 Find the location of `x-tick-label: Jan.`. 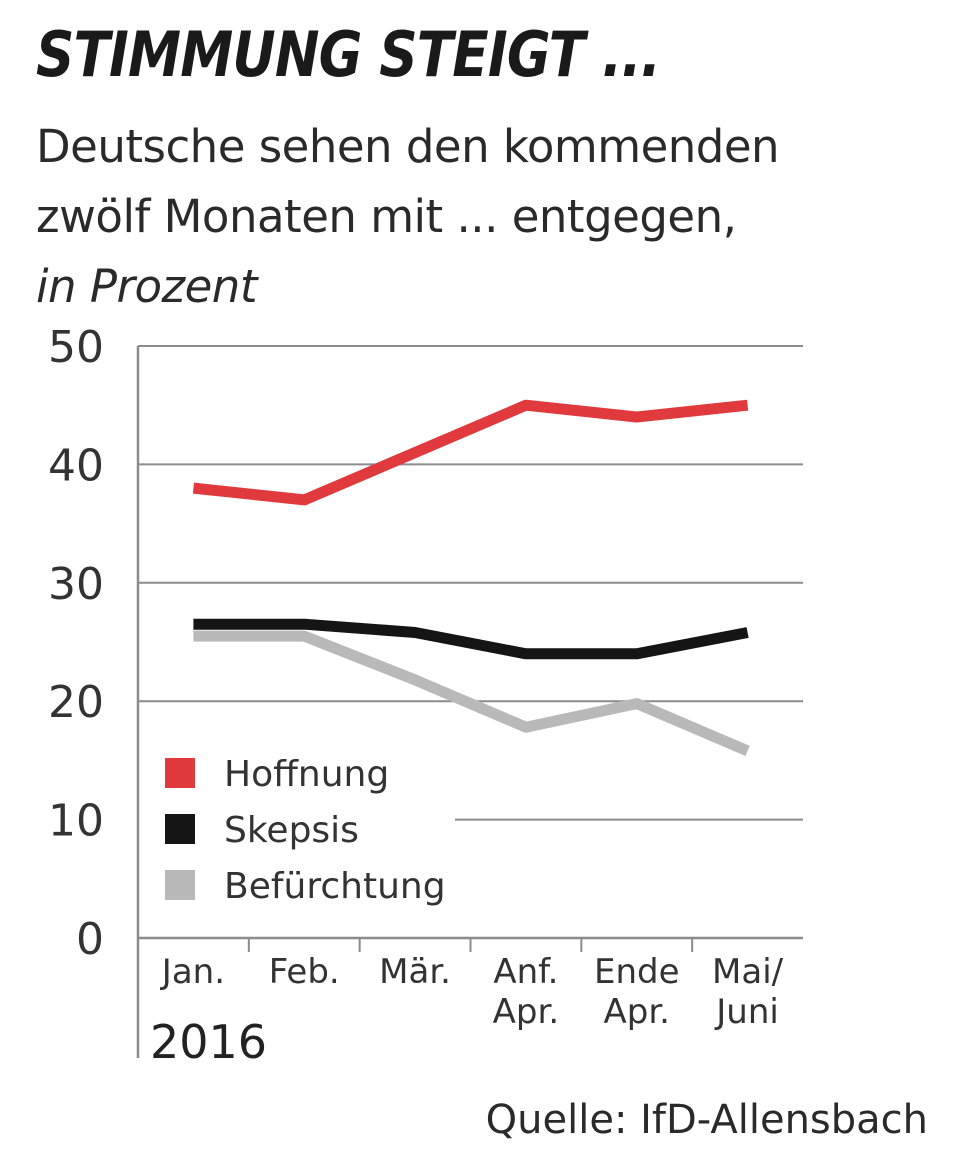

x-tick-label: Jan. is located at coordinates (192, 972).